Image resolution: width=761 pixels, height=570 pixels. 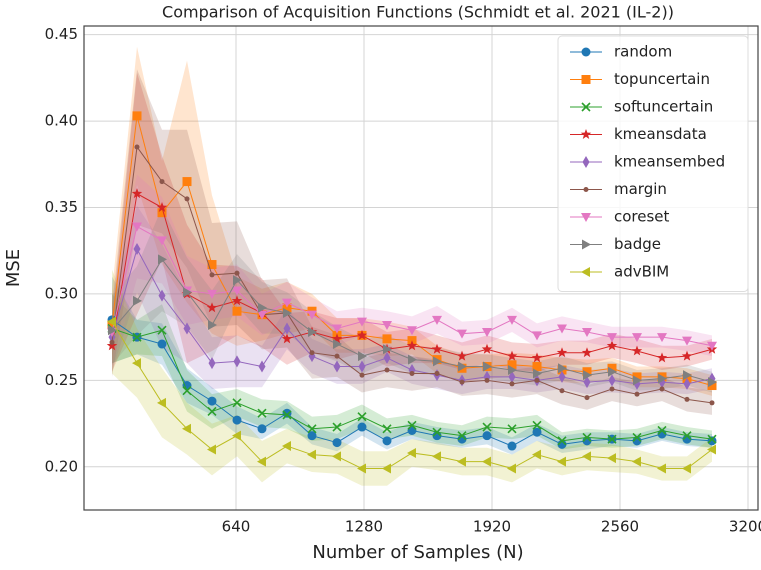 I want to click on legend-box, so click(x=653, y=163).